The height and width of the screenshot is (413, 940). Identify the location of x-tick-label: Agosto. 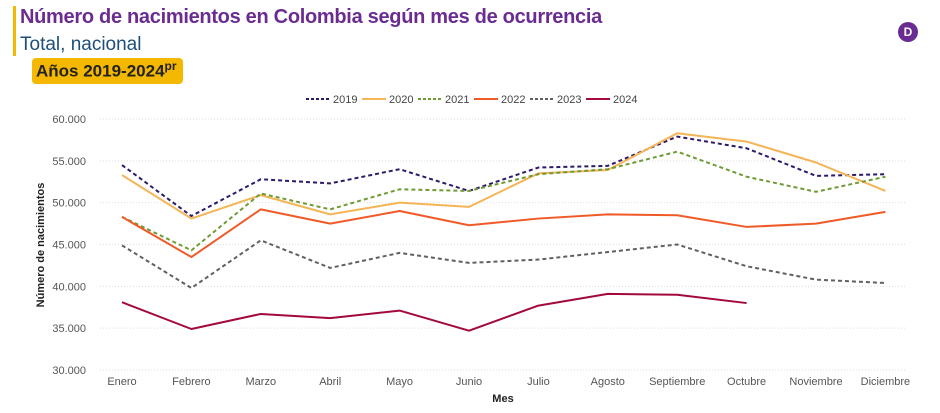
(608, 382).